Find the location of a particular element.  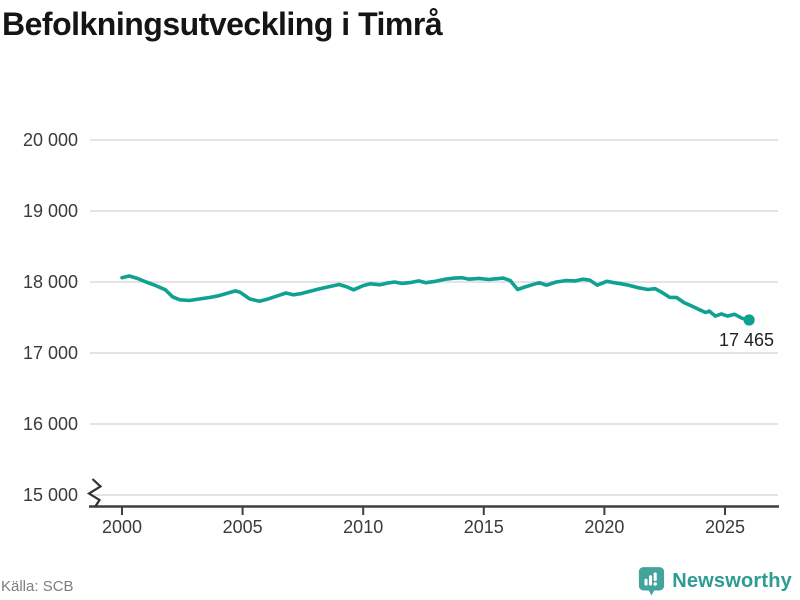

latest-value-label: 17 465 is located at coordinates (746, 340).